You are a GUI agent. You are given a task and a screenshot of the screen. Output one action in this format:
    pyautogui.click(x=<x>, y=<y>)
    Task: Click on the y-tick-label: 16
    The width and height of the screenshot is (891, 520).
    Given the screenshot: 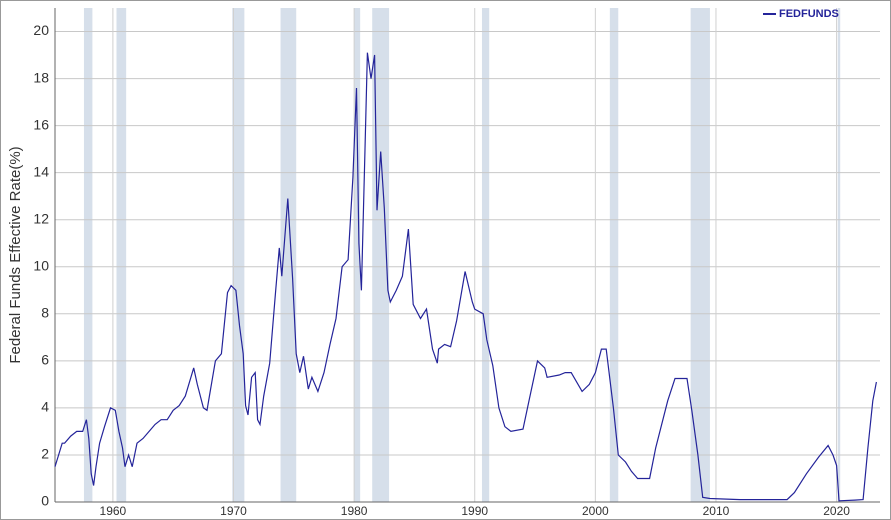 What is the action you would take?
    pyautogui.click(x=41, y=124)
    